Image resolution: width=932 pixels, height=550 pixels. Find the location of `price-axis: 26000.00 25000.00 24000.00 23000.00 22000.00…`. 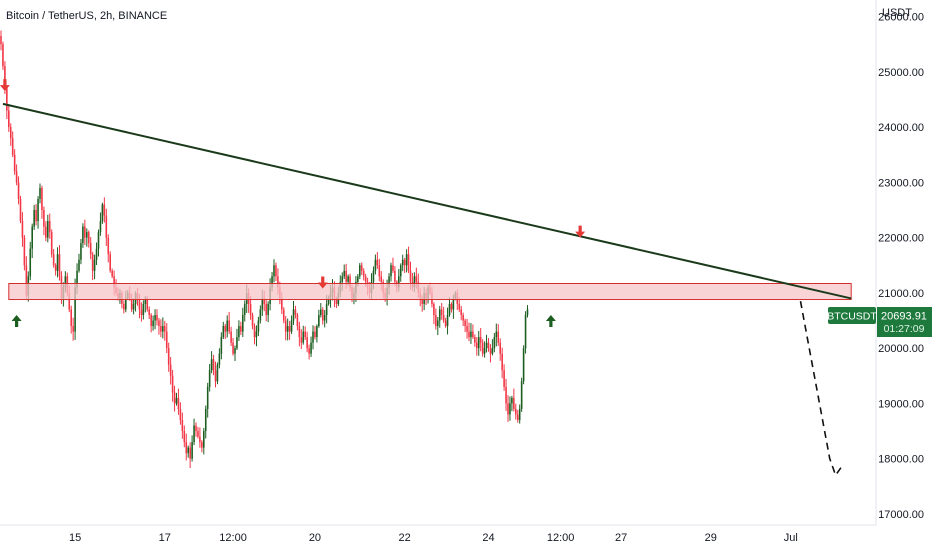

price-axis: 26000.00 25000.00 24000.00 23000.00 22000.00… is located at coordinates (901, 266).